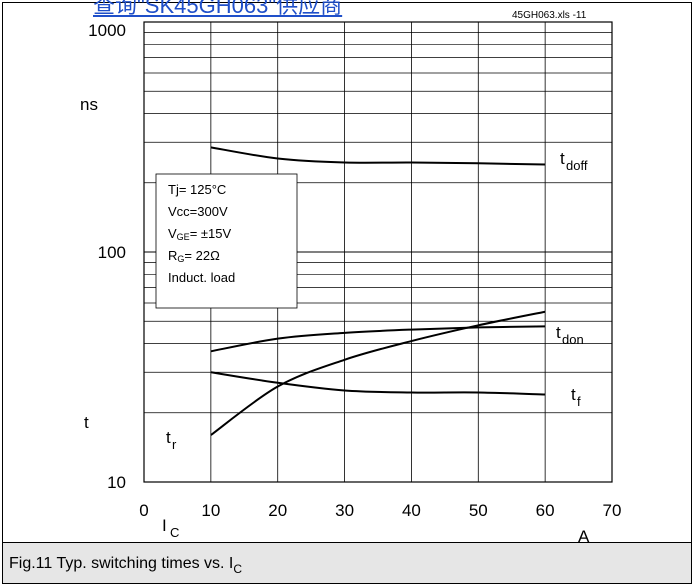  What do you see at coordinates (143, 510) in the screenshot?
I see `x-tick-label: 0` at bounding box center [143, 510].